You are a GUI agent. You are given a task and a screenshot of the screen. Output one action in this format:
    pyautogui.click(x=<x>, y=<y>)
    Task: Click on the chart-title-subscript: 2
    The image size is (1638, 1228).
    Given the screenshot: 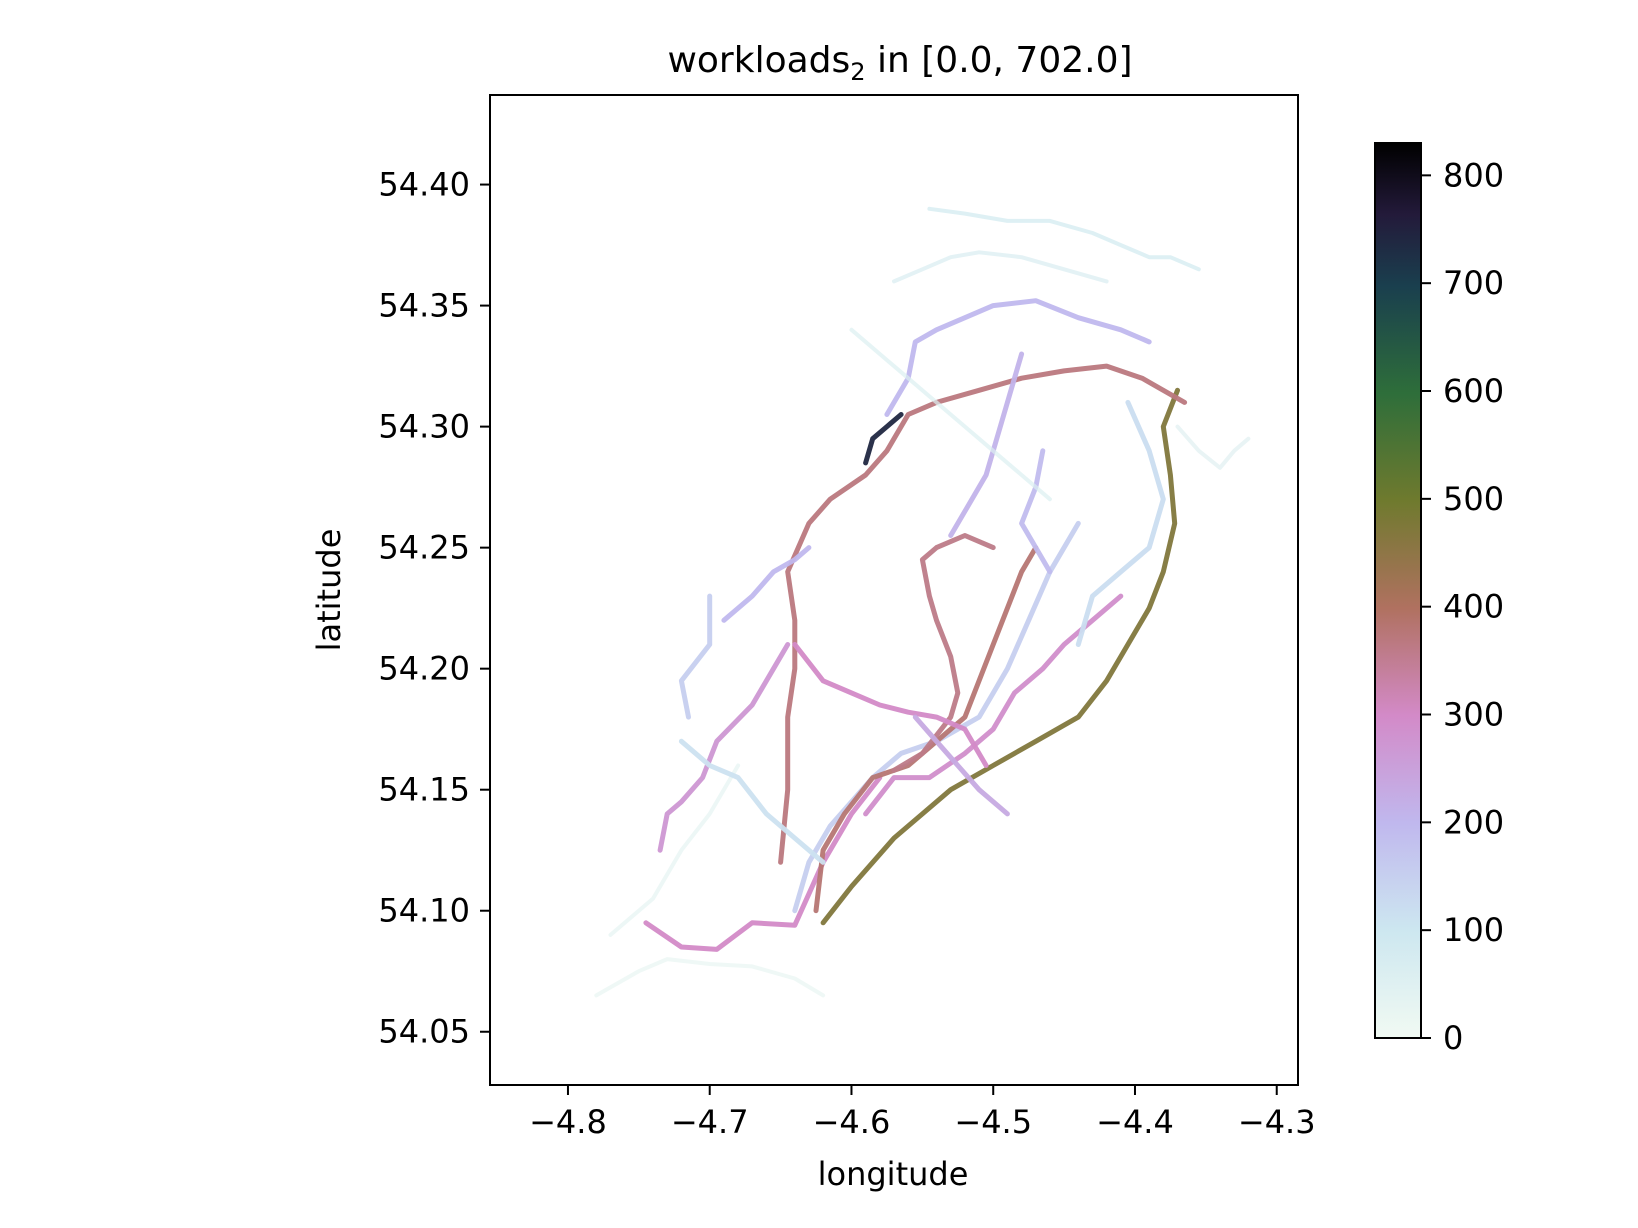 What is the action you would take?
    pyautogui.click(x=857, y=72)
    